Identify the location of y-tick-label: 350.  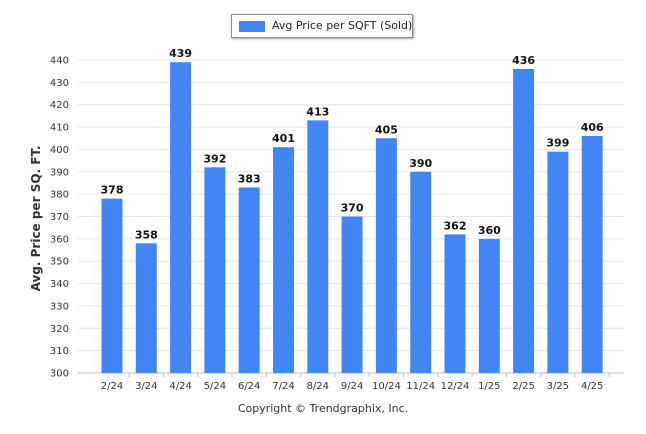
(59, 262).